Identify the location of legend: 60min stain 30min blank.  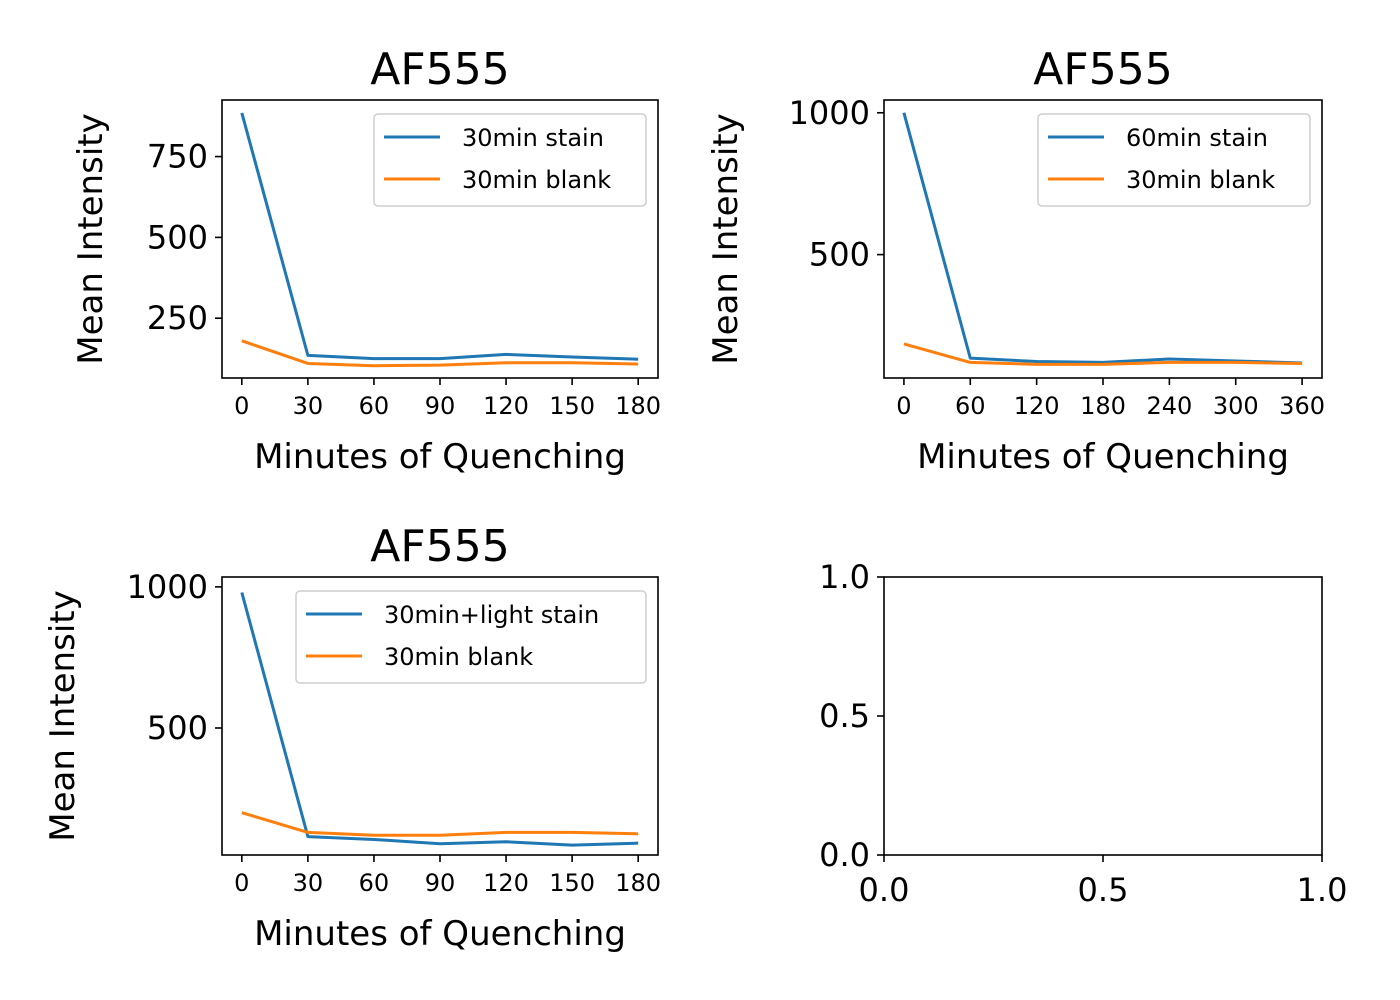
(1174, 160).